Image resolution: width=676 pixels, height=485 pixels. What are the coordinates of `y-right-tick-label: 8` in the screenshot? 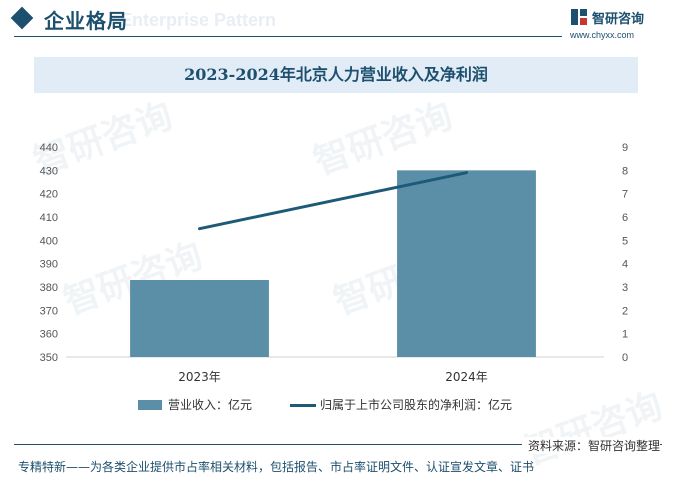 It's located at (625, 171).